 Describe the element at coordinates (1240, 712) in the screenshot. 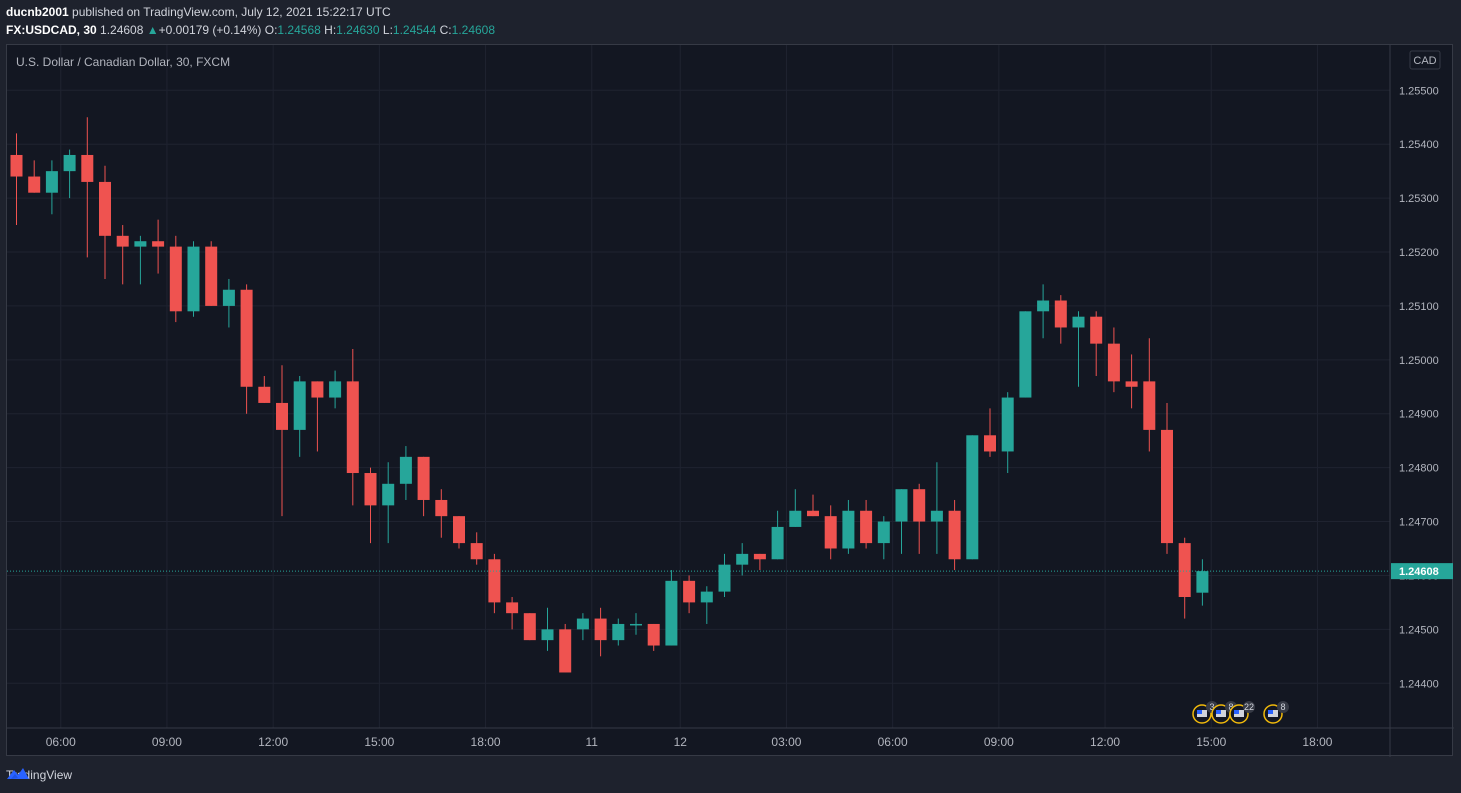

I see `economic-events: 3 8 22 8` at that location.